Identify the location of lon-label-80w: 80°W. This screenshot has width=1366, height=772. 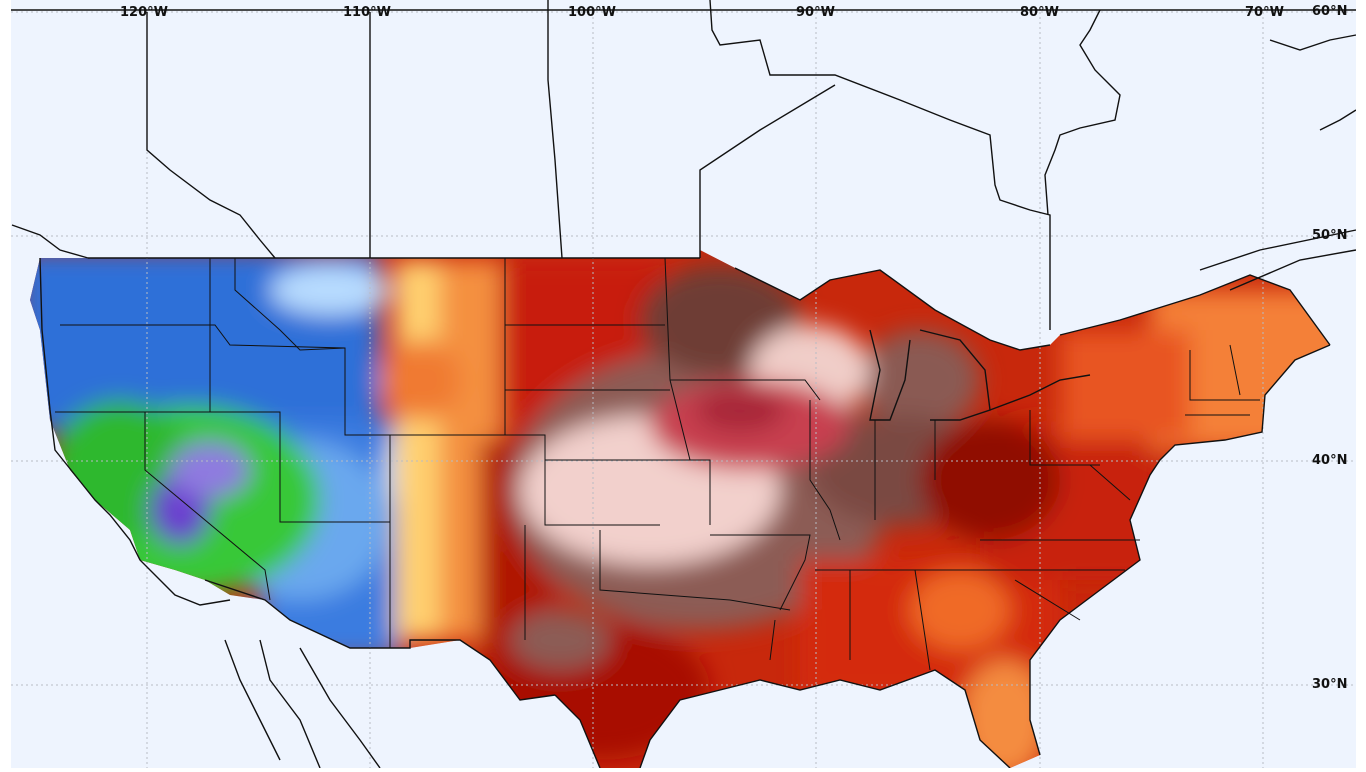
(1039, 12).